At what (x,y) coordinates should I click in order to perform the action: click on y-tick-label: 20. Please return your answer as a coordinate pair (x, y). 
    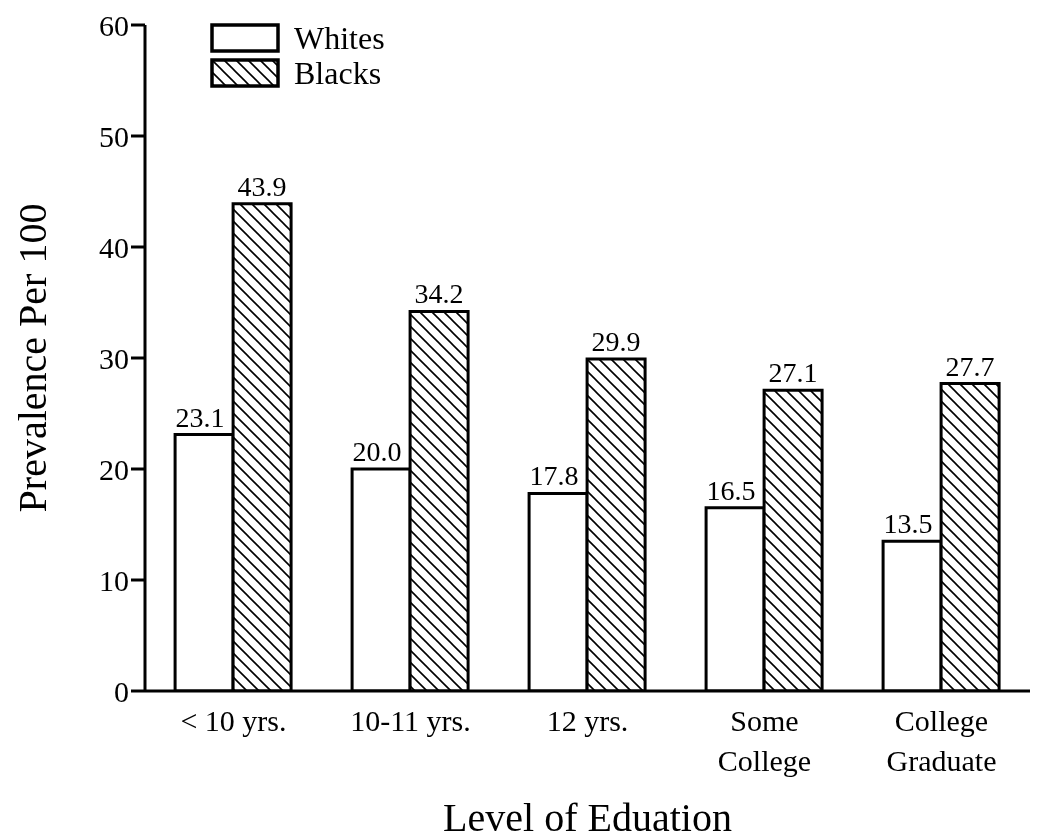
    Looking at the image, I should click on (114, 469).